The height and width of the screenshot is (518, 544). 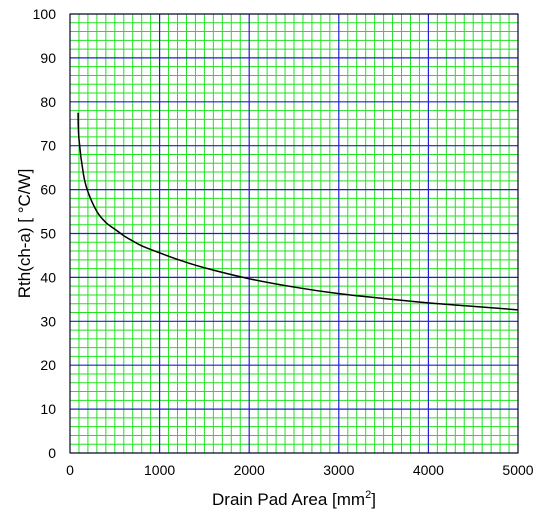 I want to click on x-axis-title-tail: ], so click(x=373, y=499).